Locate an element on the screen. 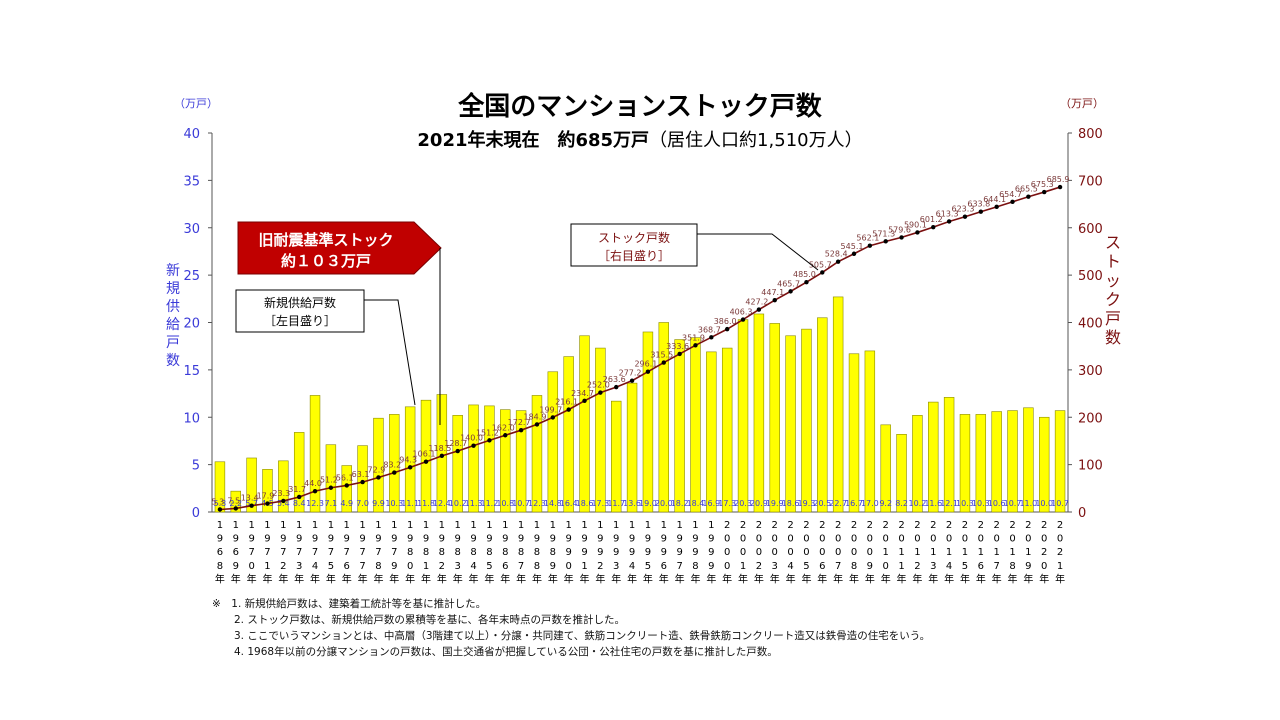  bar-label-2007年: 22.7 is located at coordinates (838, 503).